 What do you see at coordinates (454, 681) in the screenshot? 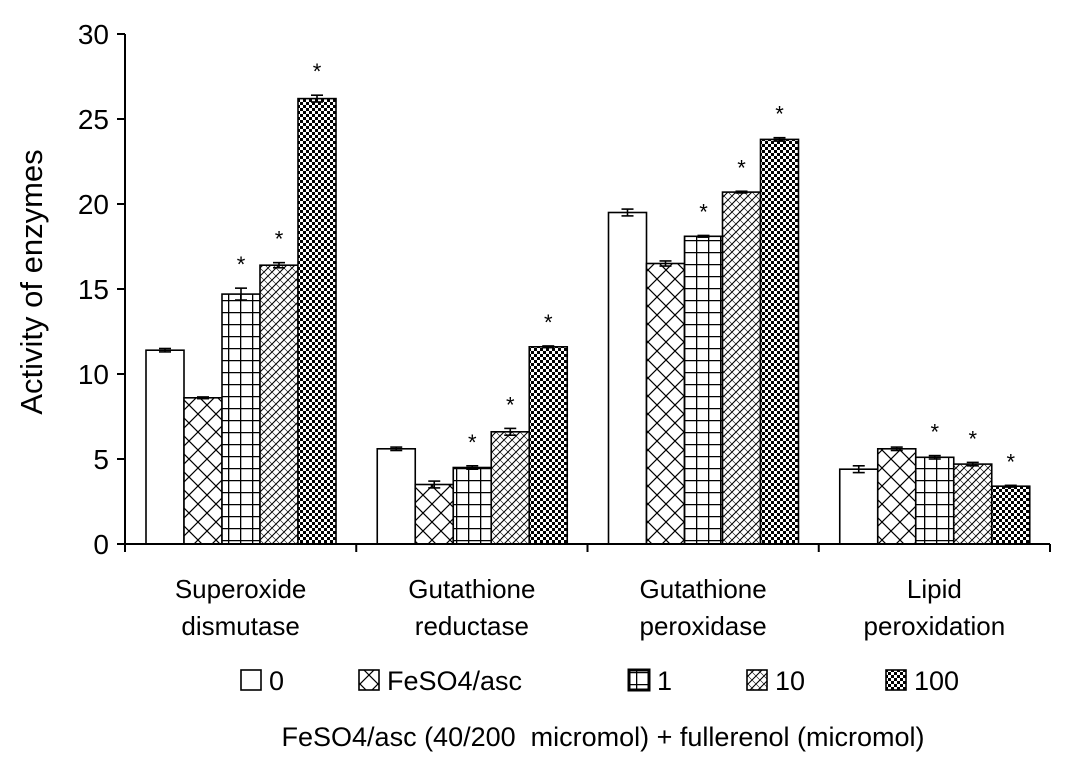
I see `legend-label: FeSO4/asc` at bounding box center [454, 681].